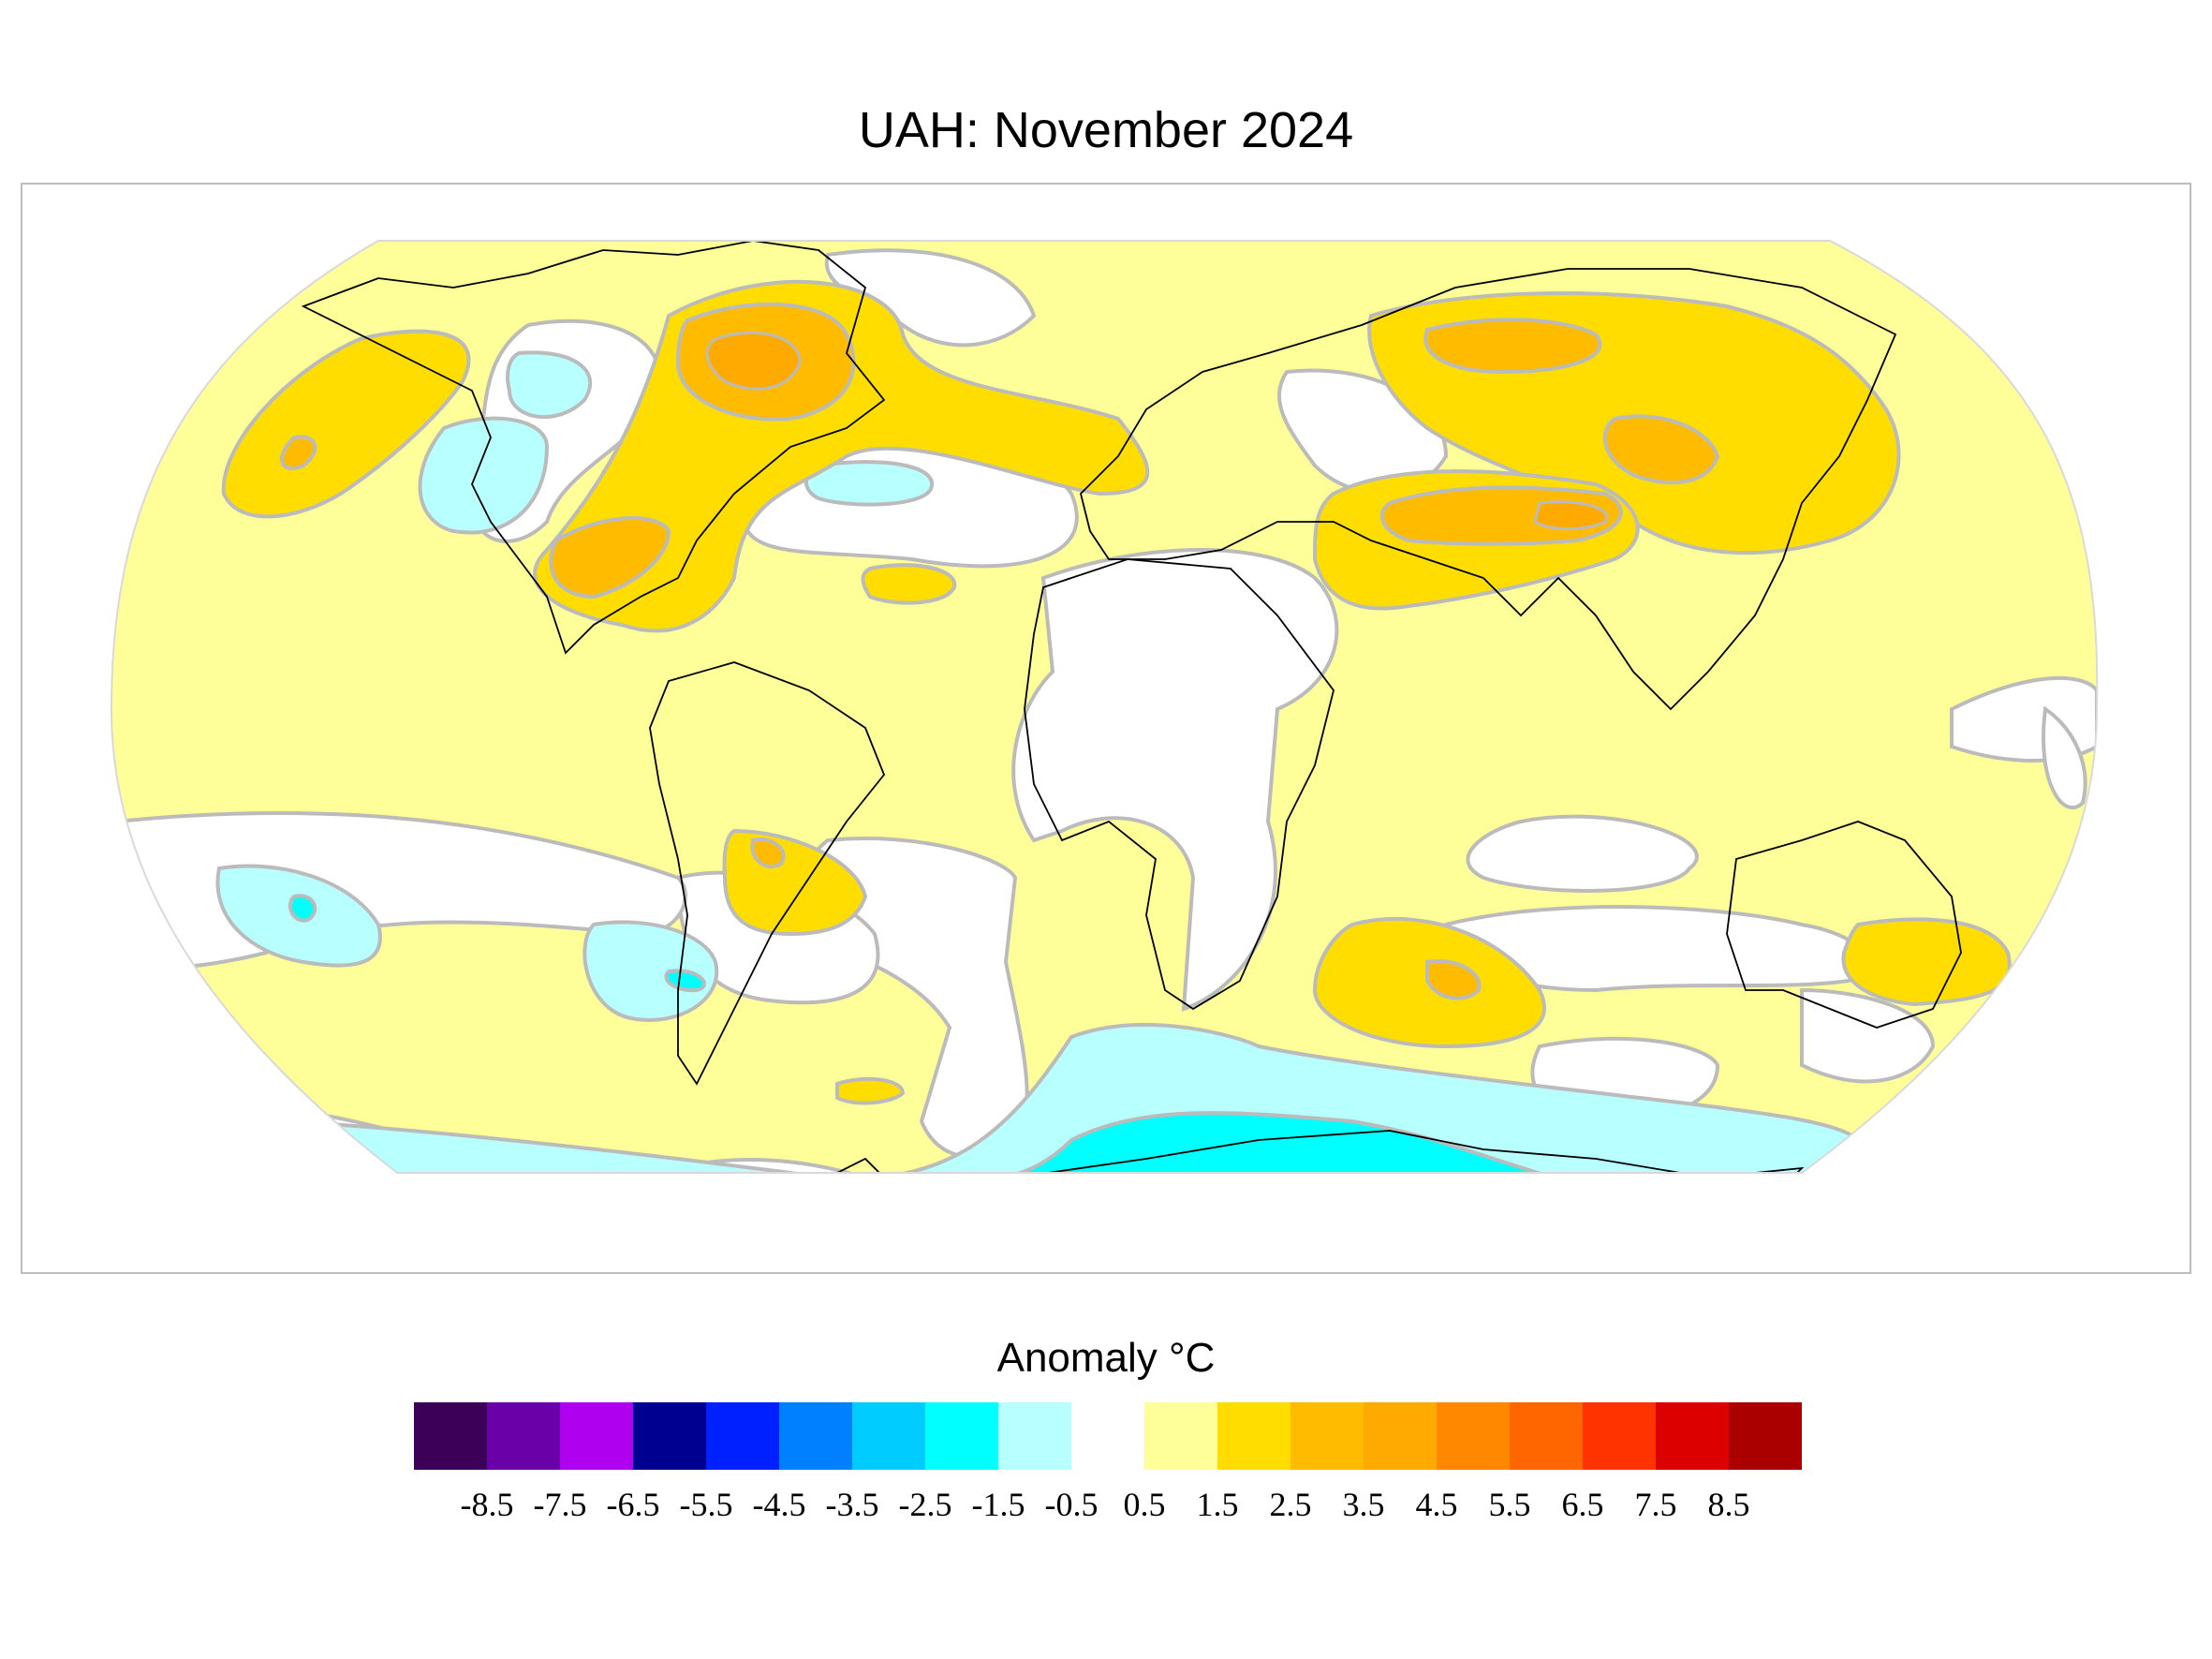 The image size is (2212, 1659). Describe the element at coordinates (1106, 130) in the screenshot. I see `map-title: UAH: November 2024` at that location.